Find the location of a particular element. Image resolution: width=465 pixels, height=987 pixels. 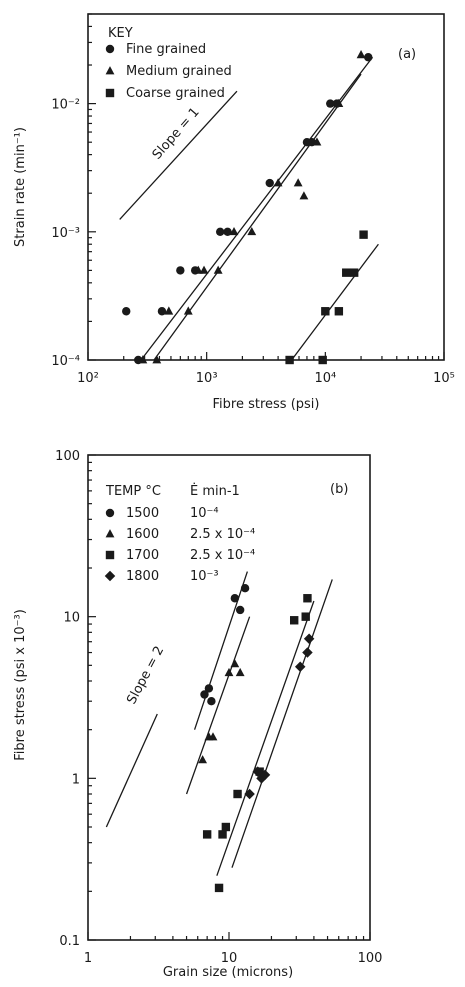

data-points-b is located at coordinates (256, 738).